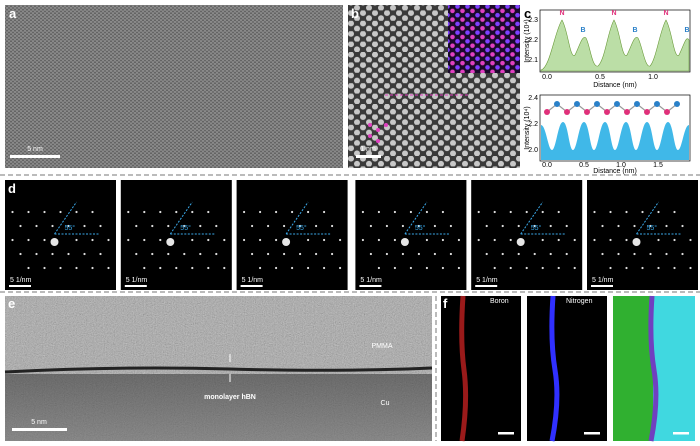  Describe the element at coordinates (533, 150) in the screenshot. I see `y-tick: 2.0` at that location.